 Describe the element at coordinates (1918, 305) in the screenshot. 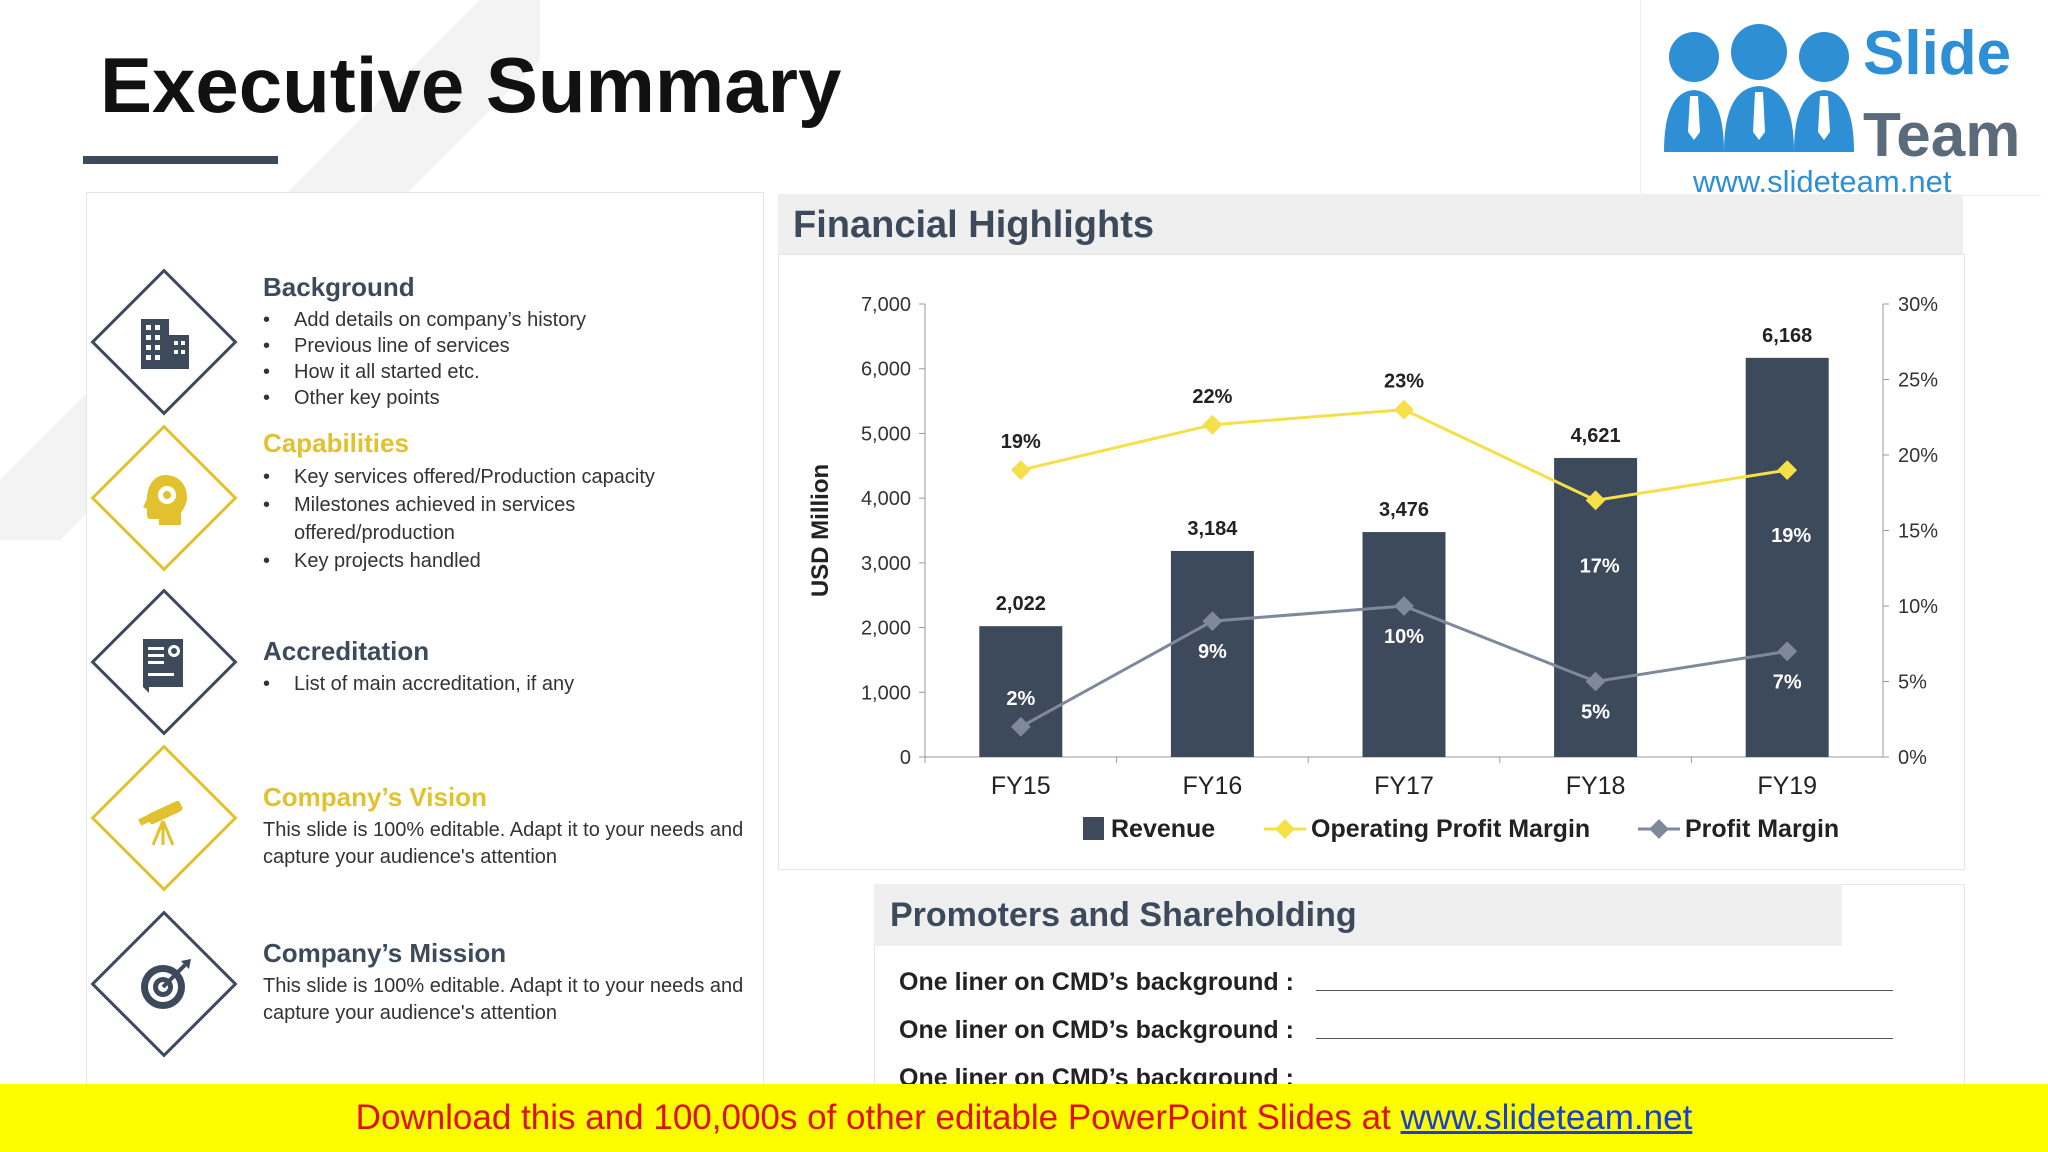

I see `y2-tick-label: 30%` at that location.